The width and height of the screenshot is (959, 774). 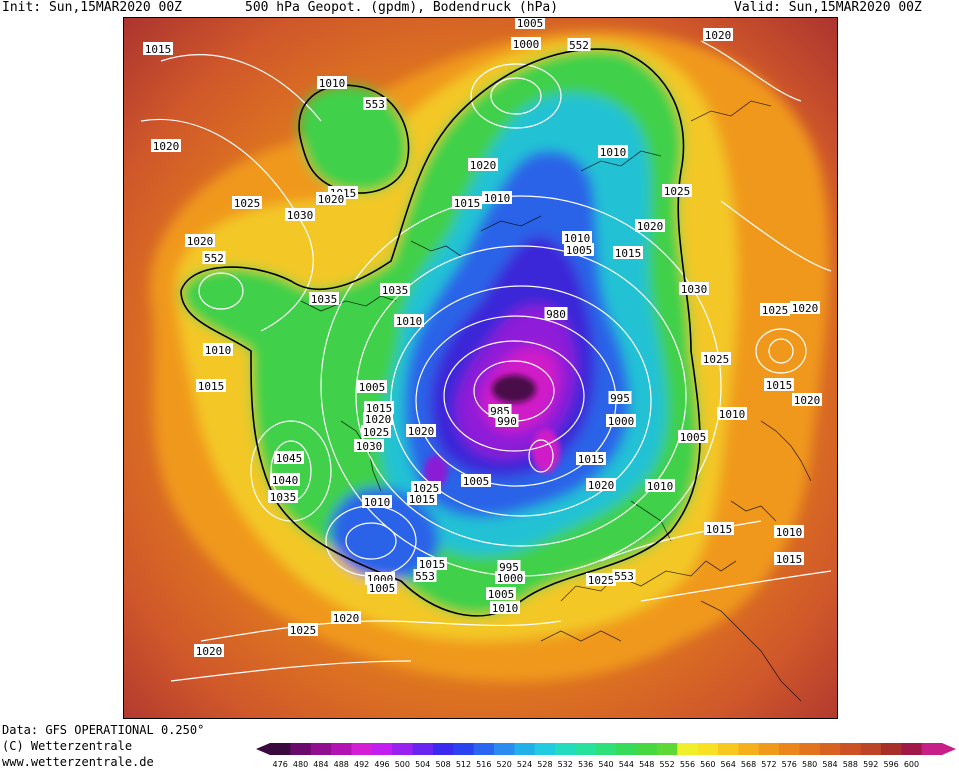 I want to click on pressure-label: 1040, so click(x=285, y=480).